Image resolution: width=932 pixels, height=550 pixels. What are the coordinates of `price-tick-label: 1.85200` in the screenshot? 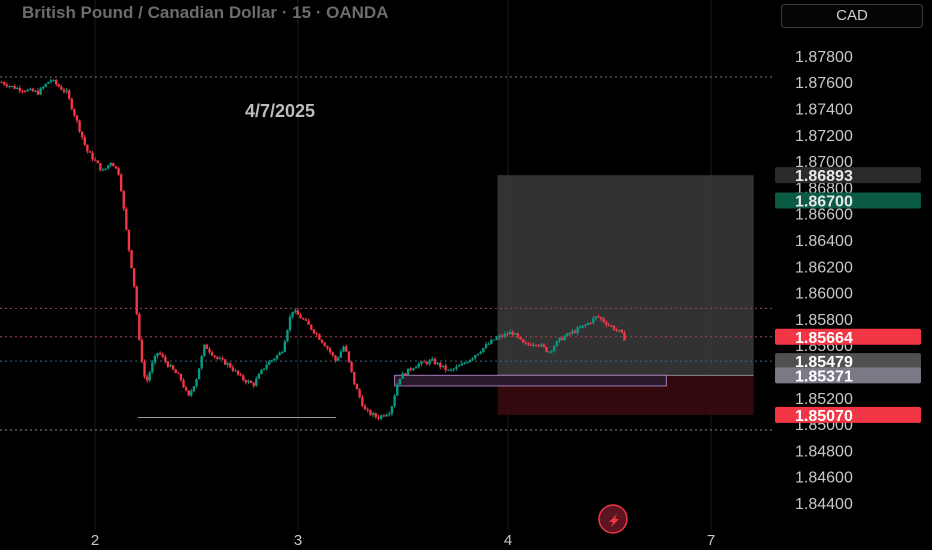 It's located at (824, 399).